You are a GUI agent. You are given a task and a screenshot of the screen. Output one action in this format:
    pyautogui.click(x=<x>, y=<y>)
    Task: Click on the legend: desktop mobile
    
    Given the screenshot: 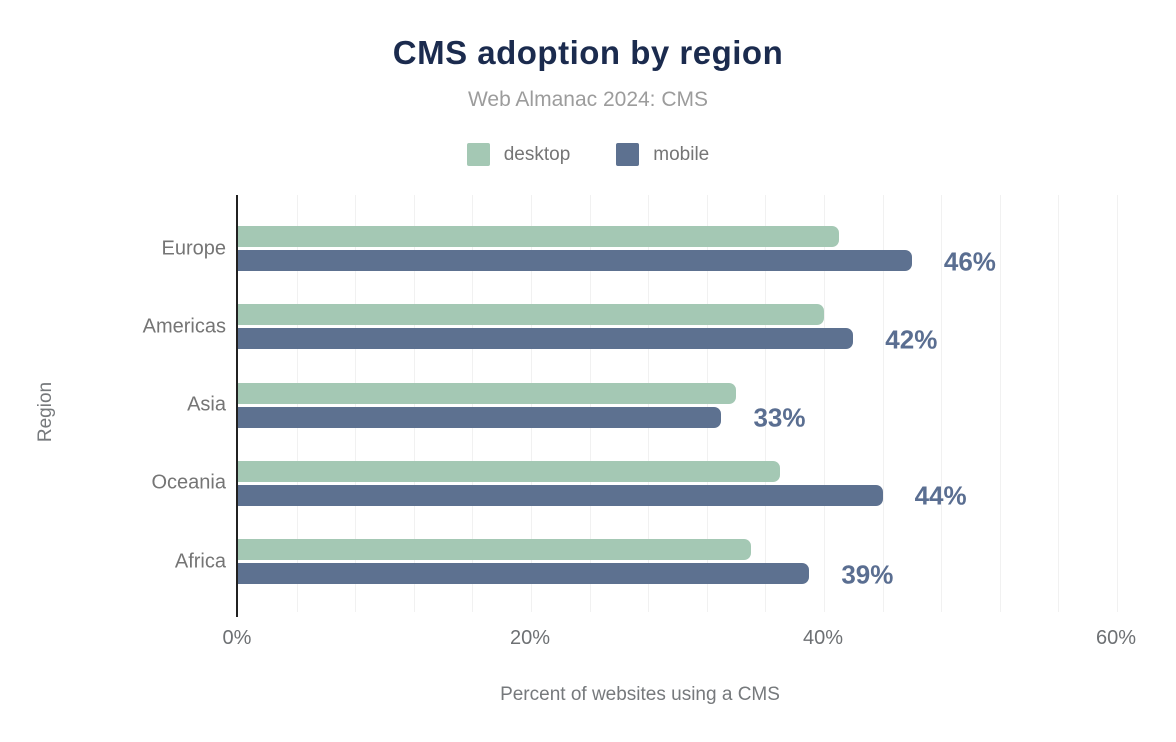 What is the action you would take?
    pyautogui.click(x=588, y=154)
    